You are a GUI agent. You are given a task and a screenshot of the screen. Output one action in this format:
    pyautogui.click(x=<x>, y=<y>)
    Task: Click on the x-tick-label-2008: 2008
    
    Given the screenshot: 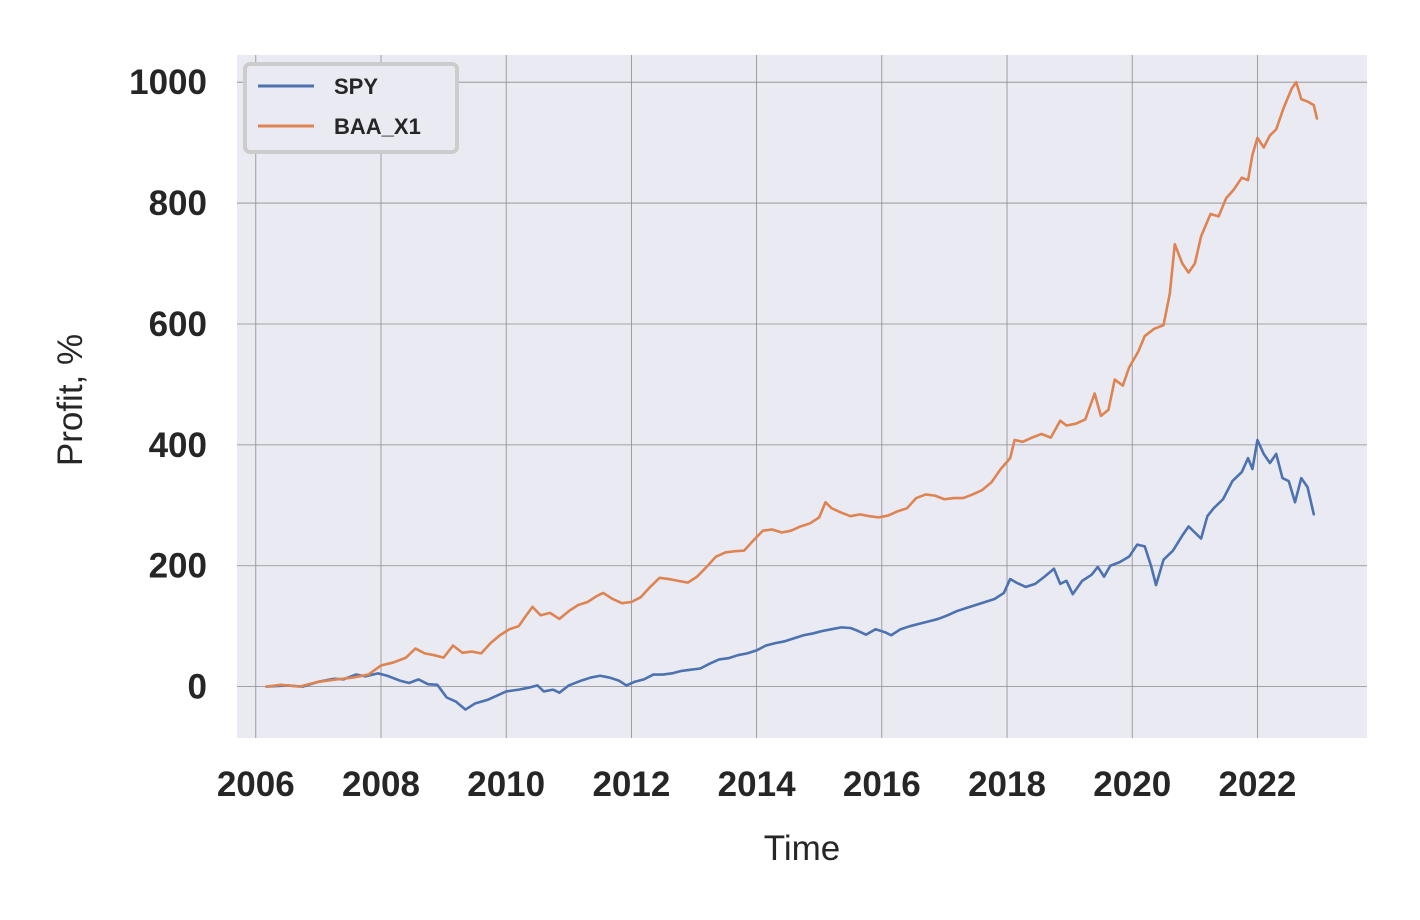 What is the action you would take?
    pyautogui.click(x=381, y=784)
    